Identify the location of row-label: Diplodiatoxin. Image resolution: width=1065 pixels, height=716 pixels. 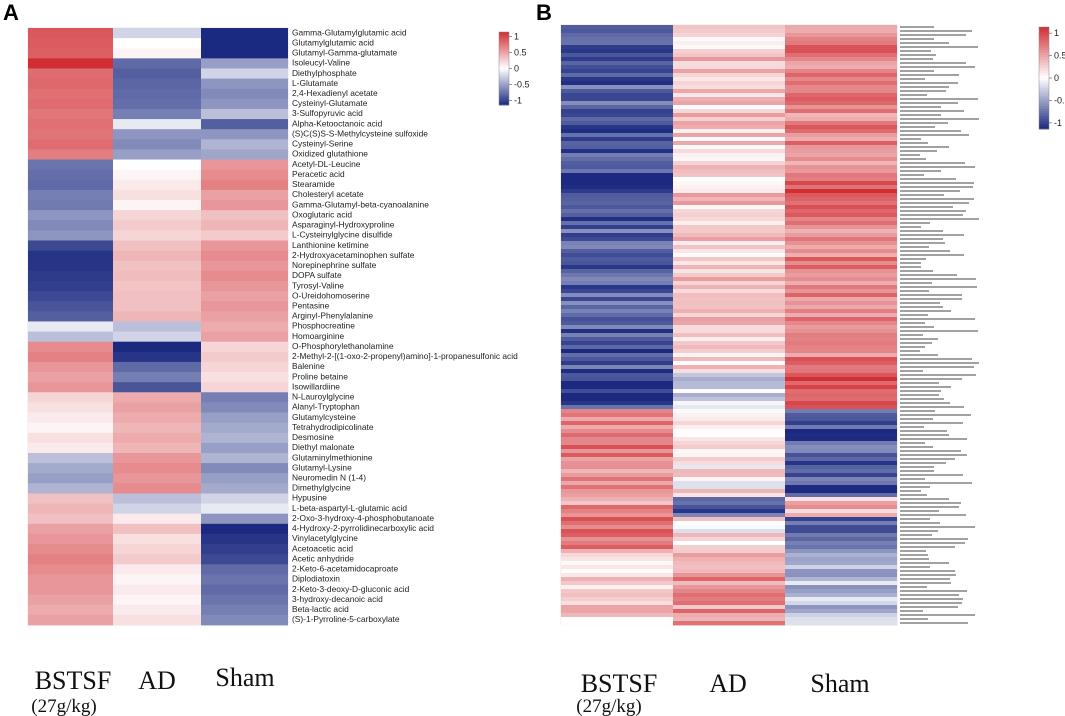
(316, 579).